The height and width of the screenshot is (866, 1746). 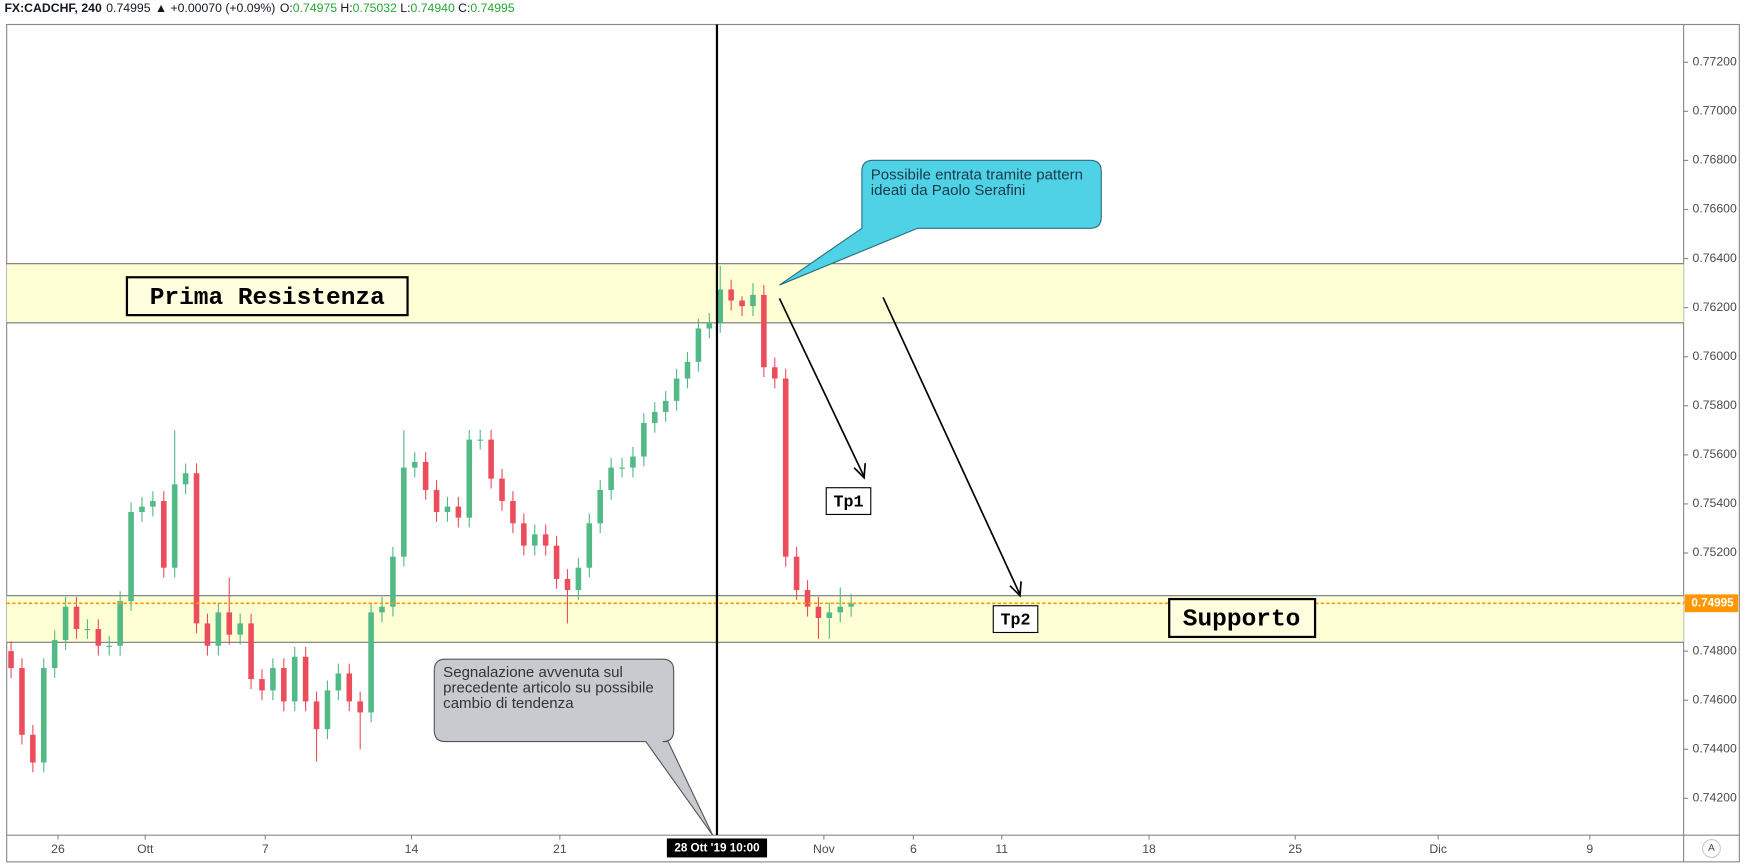 What do you see at coordinates (1715, 160) in the screenshot?
I see `y-tick-label: 0.76800` at bounding box center [1715, 160].